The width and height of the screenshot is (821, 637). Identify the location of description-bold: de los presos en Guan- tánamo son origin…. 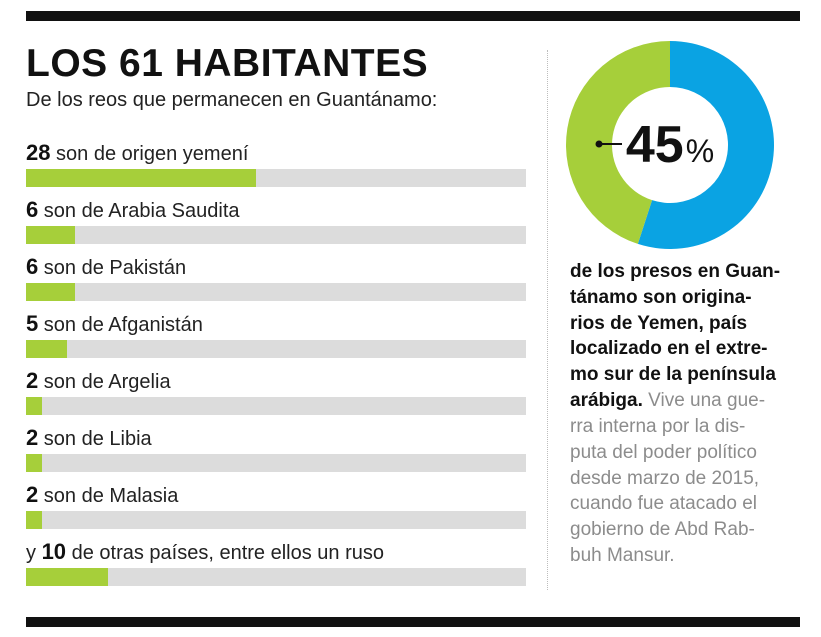
(675, 336).